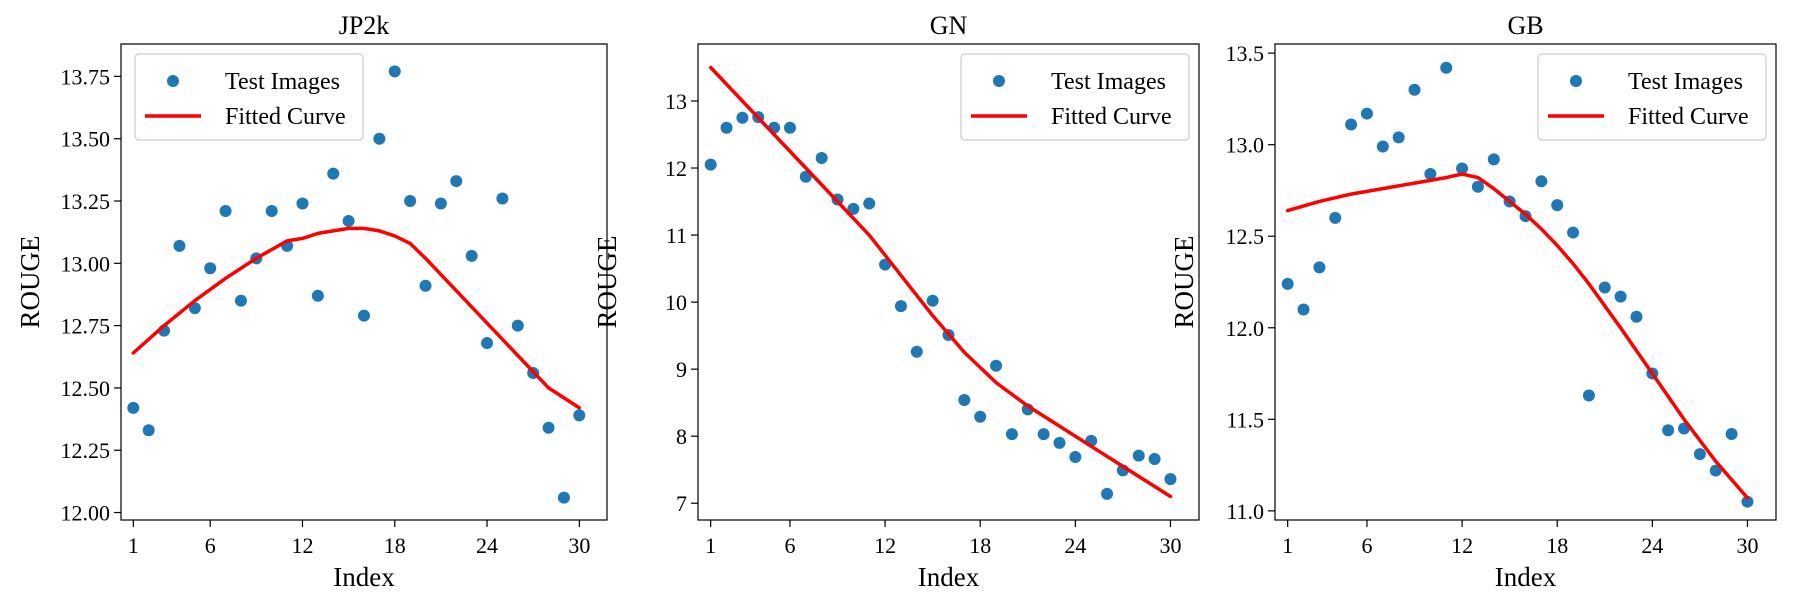 This screenshot has height=600, width=1800. What do you see at coordinates (487, 545) in the screenshot?
I see `x-tick-label: 24` at bounding box center [487, 545].